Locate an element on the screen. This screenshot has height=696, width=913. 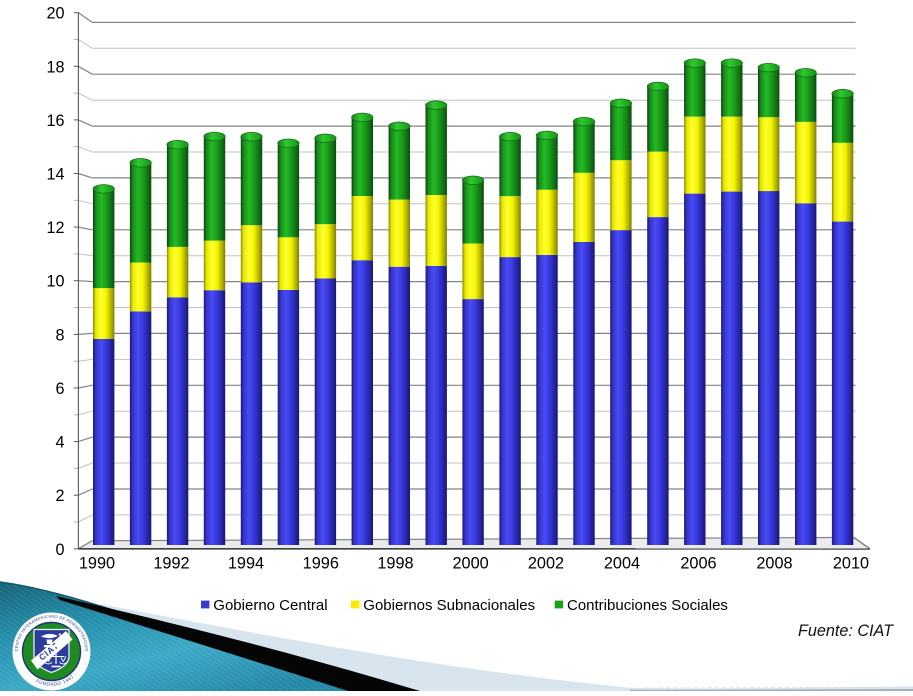
svg-text: 2000 is located at coordinates (470, 564).